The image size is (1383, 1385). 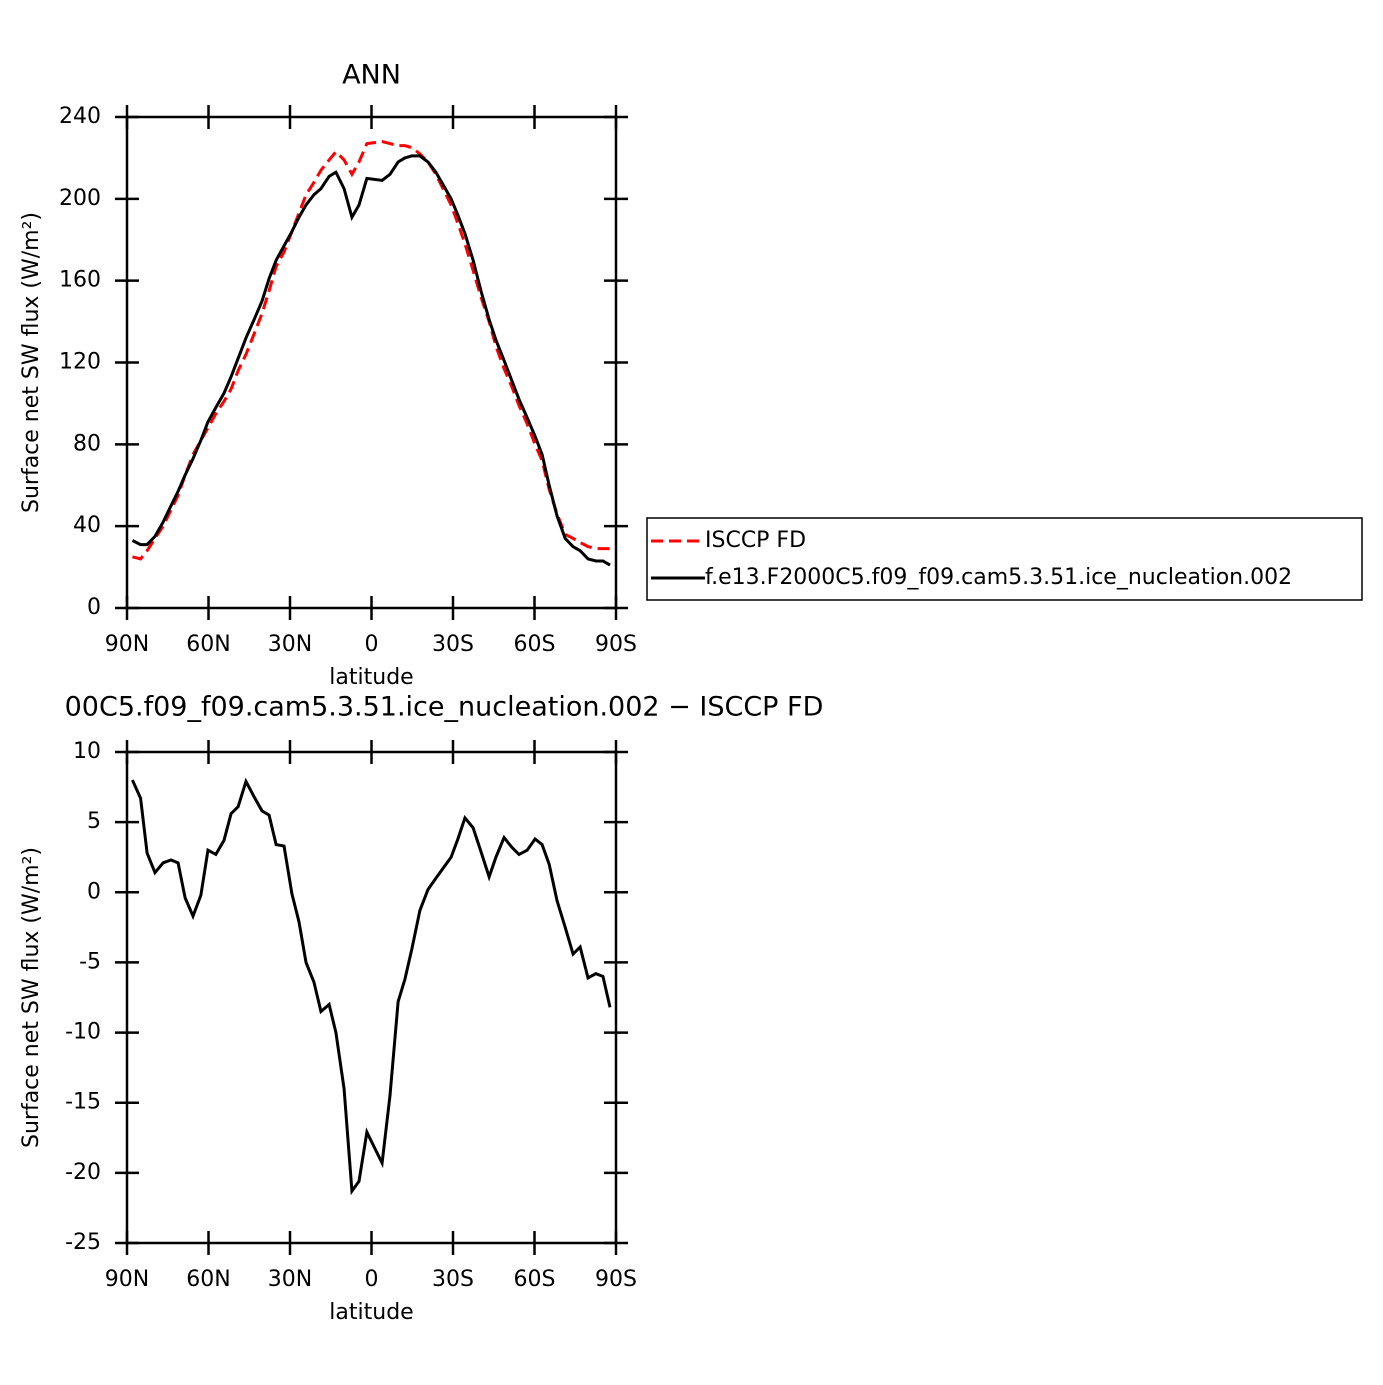 What do you see at coordinates (87, 525) in the screenshot?
I see `y-tick-label: 40` at bounding box center [87, 525].